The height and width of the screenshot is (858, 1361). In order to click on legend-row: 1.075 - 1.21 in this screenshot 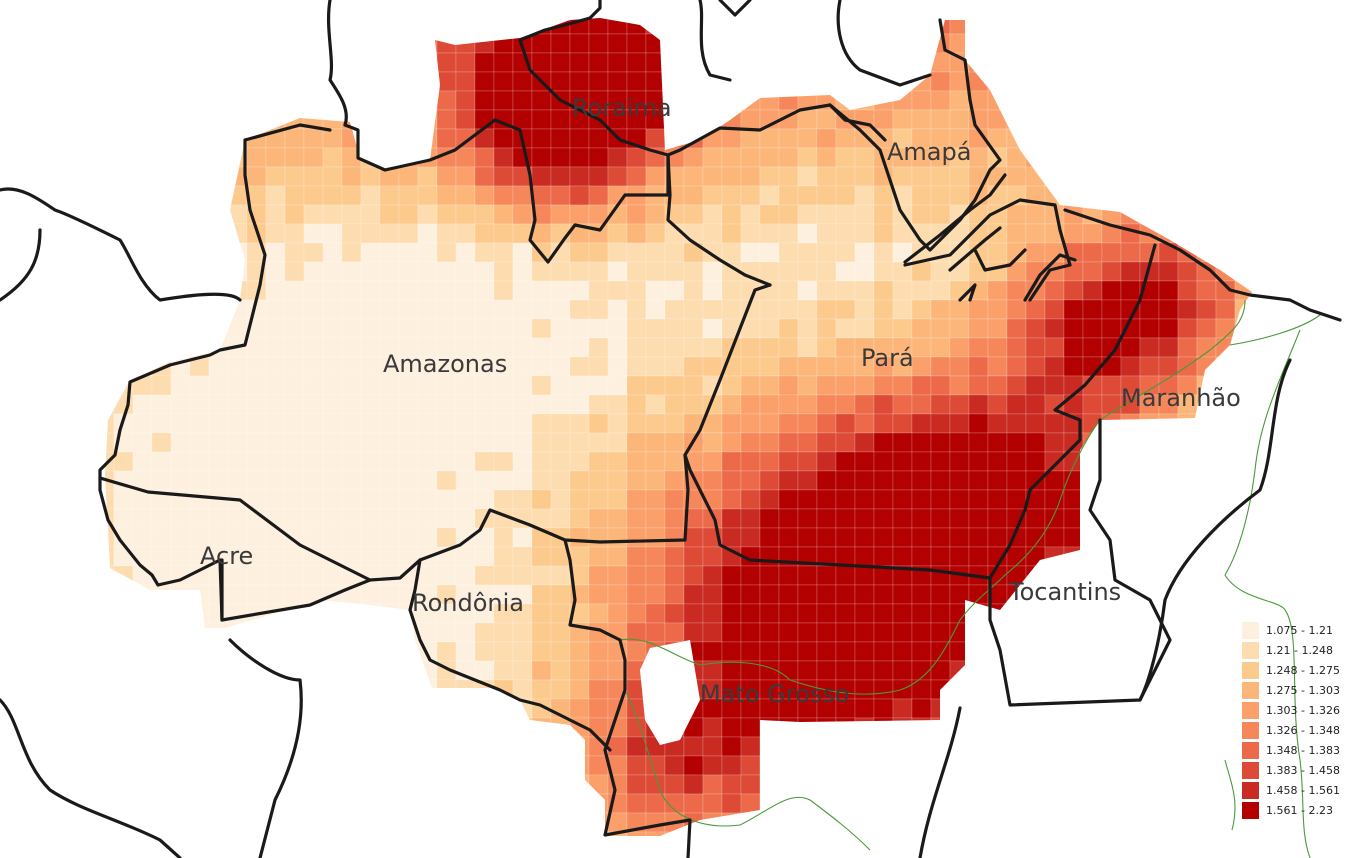, I will do `click(1298, 630)`.